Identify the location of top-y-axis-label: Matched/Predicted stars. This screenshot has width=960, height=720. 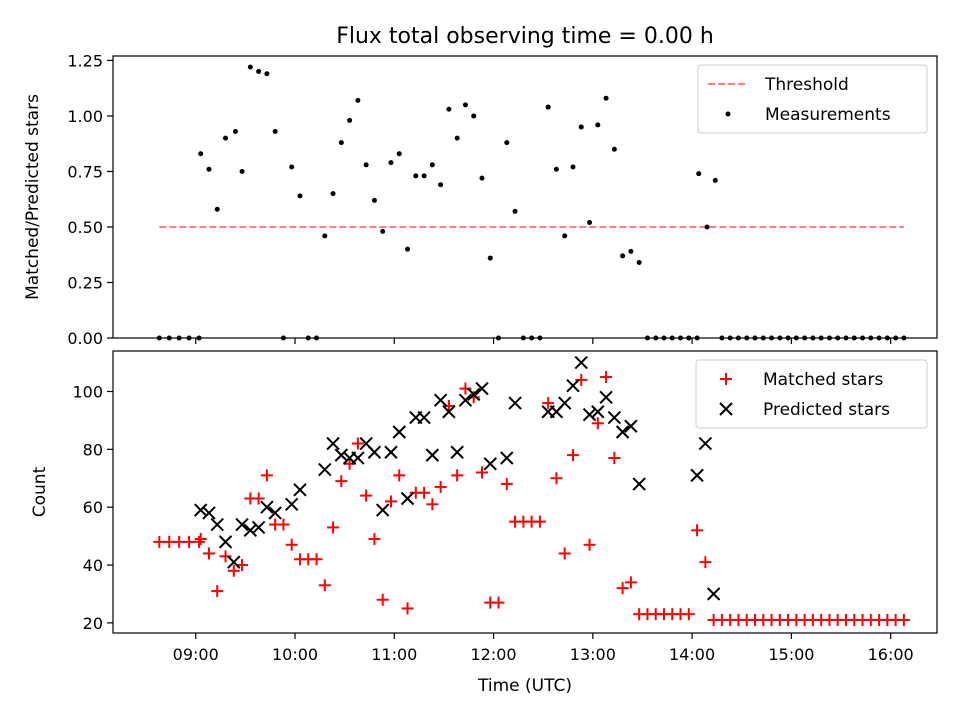
(33, 197).